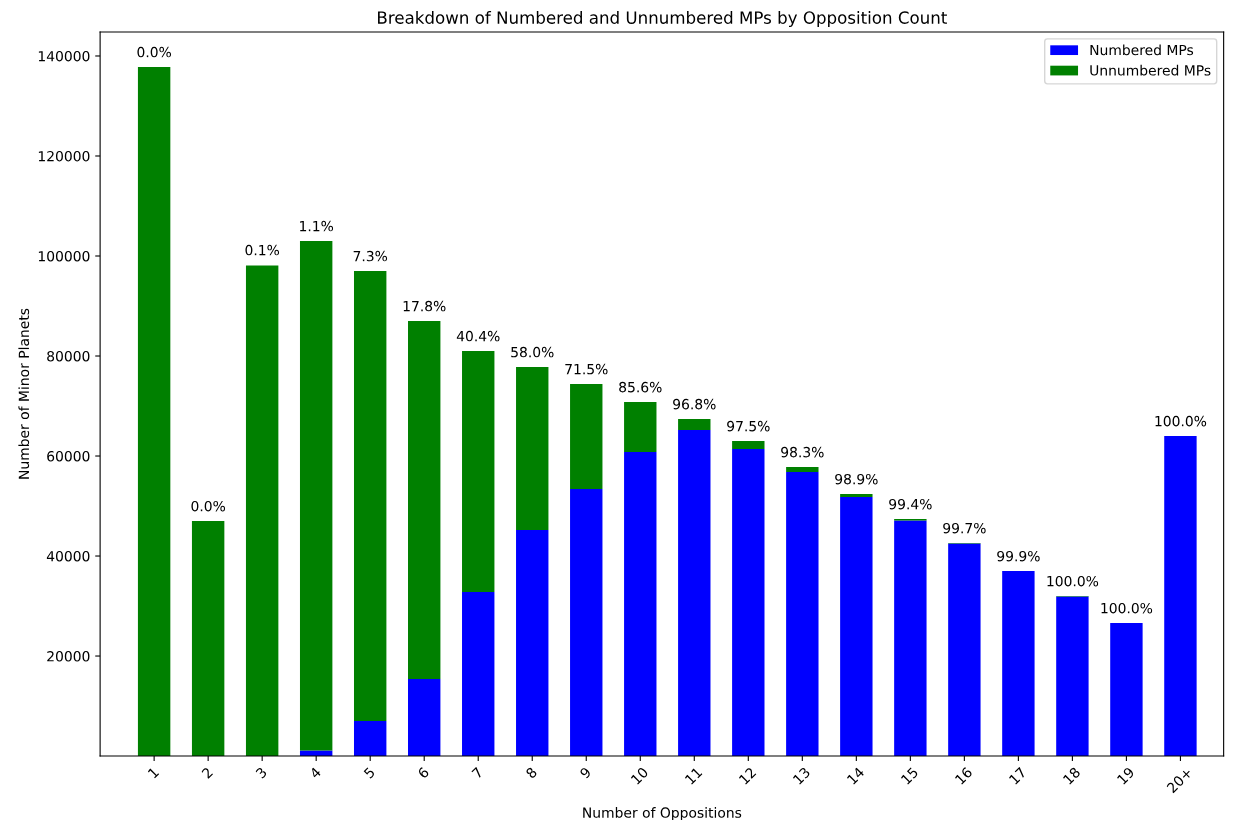 This screenshot has width=1236, height=820. I want to click on annotation: 40.4%, so click(478, 336).